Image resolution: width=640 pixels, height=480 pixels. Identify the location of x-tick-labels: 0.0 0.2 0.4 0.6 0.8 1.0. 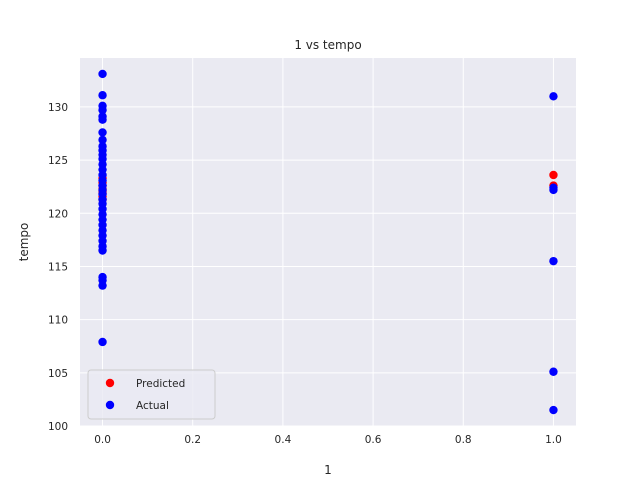
(328, 440).